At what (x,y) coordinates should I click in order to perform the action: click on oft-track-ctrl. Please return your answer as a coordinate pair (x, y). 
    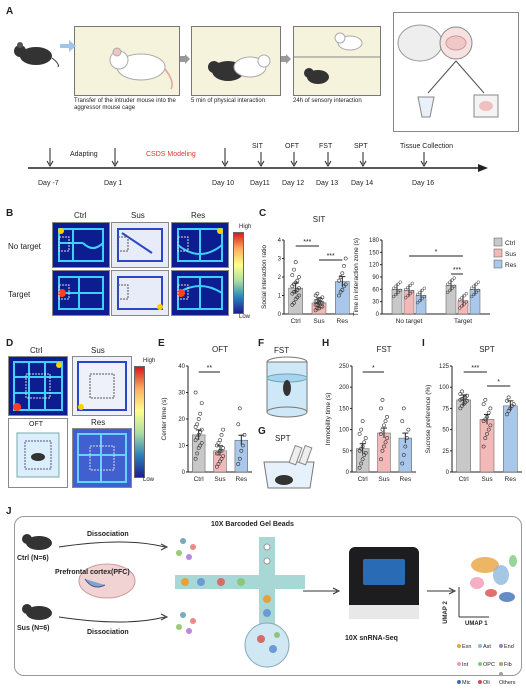
    Looking at the image, I should click on (38, 386).